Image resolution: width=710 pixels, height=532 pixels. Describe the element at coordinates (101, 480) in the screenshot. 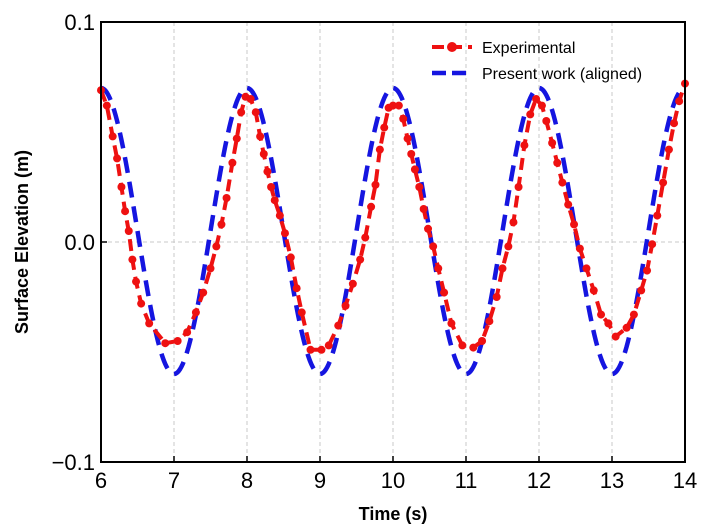

I see `x-tick-label: 6` at that location.